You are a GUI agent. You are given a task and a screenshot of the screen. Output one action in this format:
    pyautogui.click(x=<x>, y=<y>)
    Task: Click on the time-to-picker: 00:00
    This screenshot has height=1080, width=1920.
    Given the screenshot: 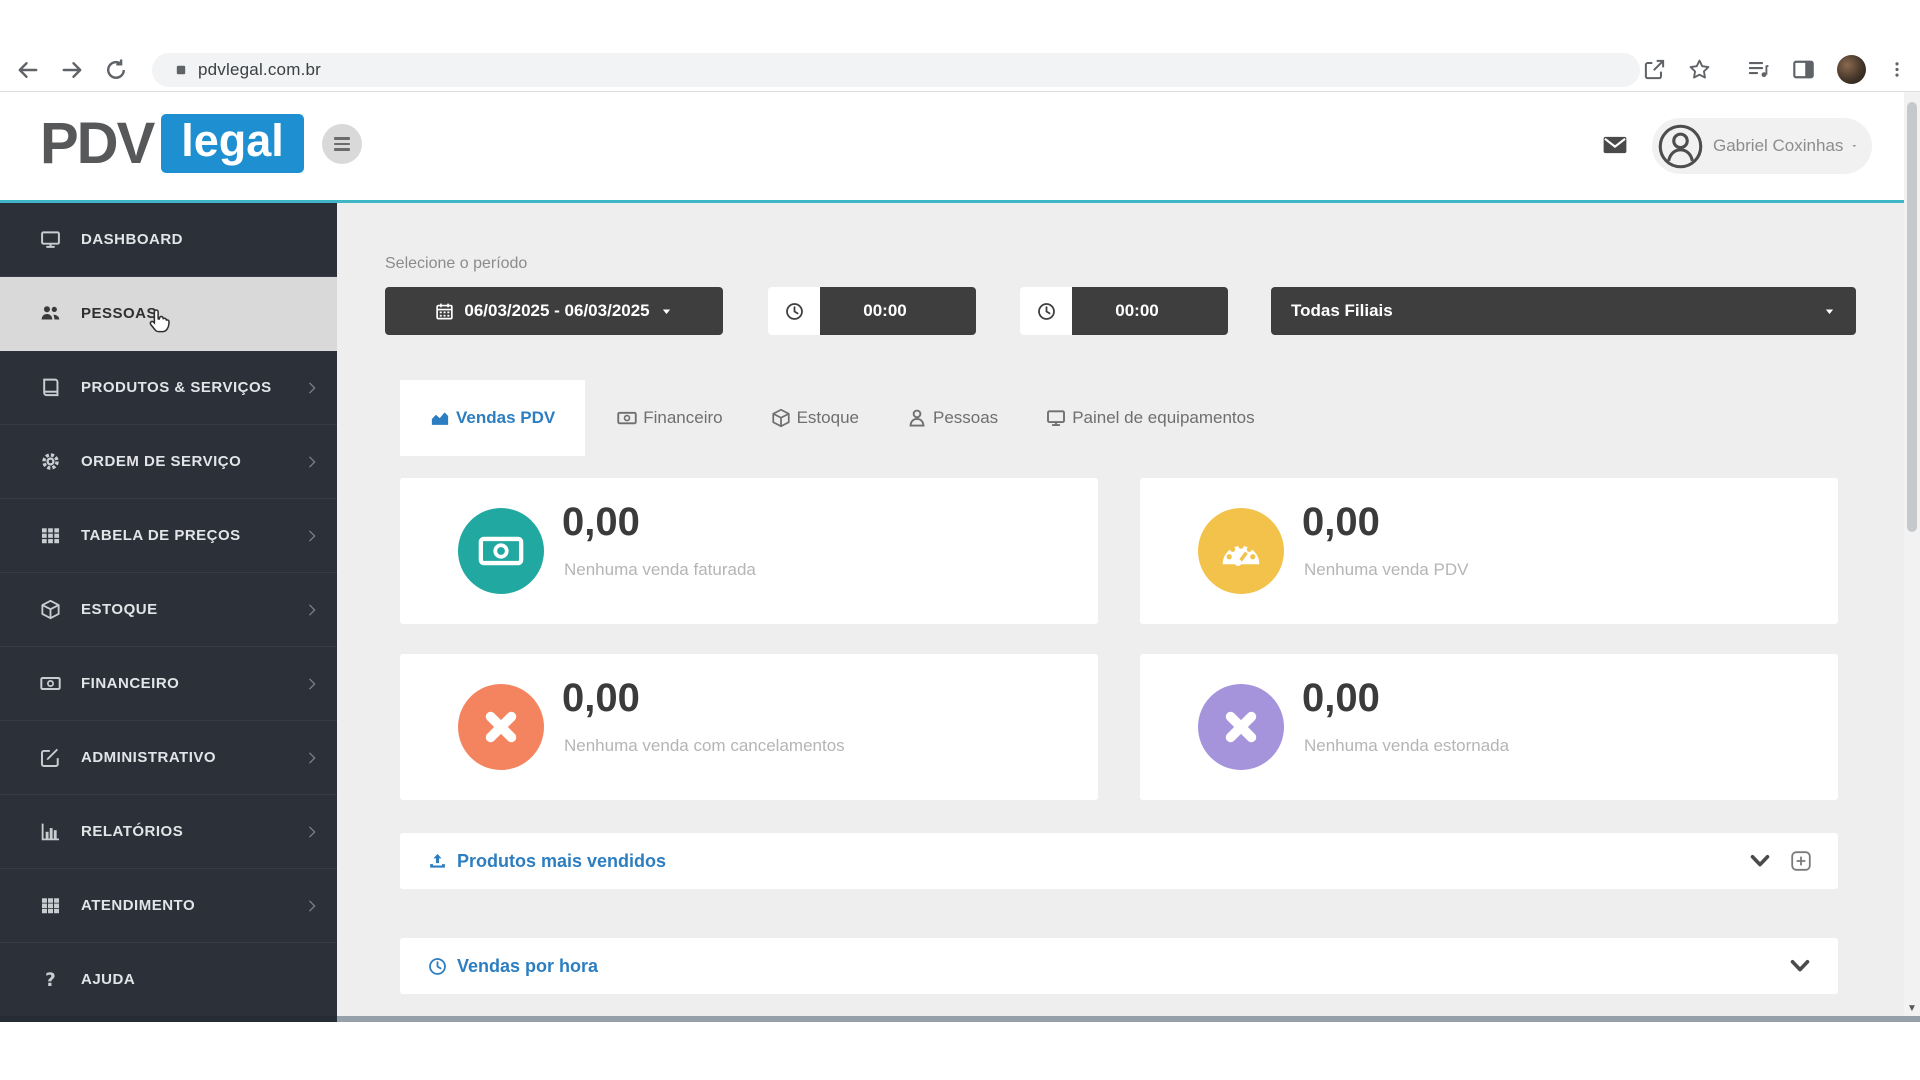 What is the action you would take?
    pyautogui.click(x=1124, y=311)
    